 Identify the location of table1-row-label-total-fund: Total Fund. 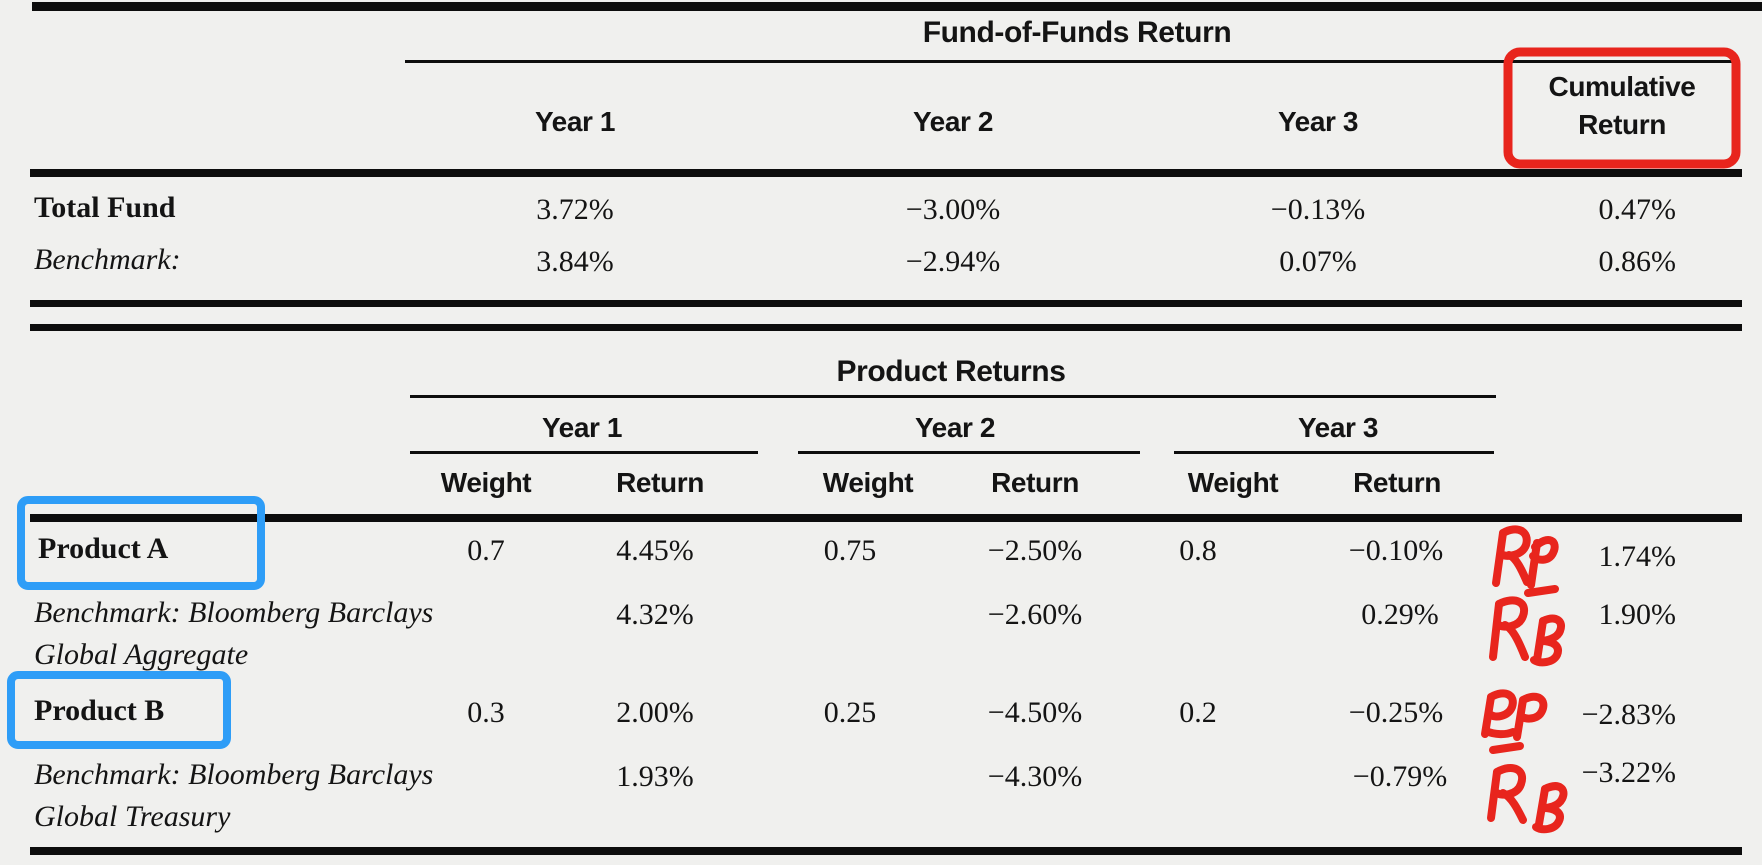
(105, 207).